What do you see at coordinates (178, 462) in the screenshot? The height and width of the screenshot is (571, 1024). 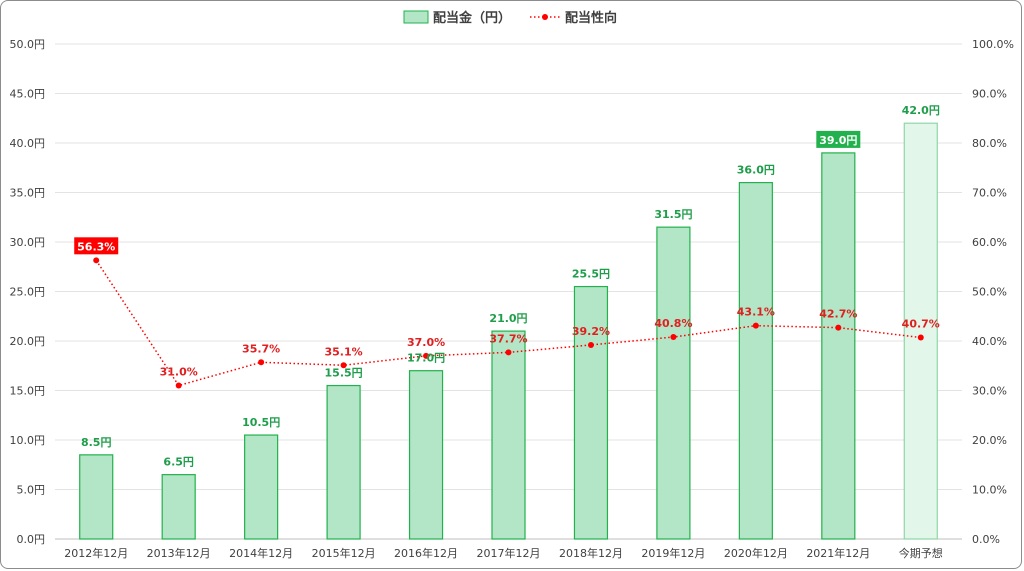 I see `dividend-value-label: 6.5円` at bounding box center [178, 462].